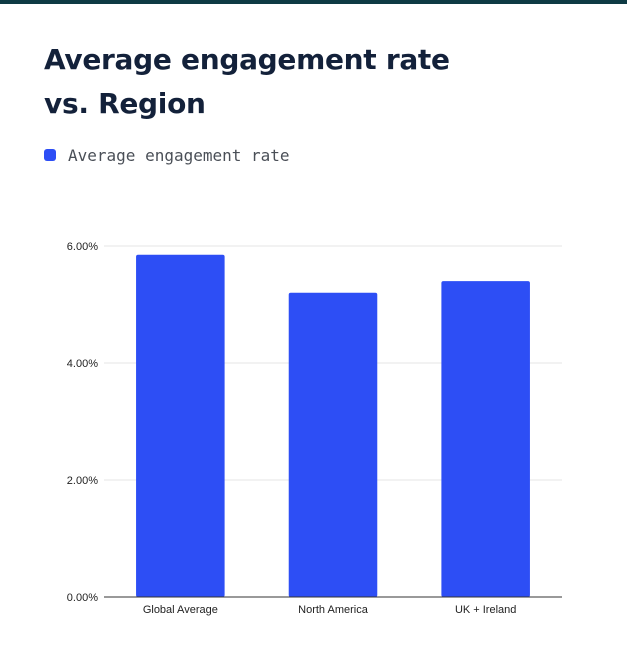 Image resolution: width=627 pixels, height=653 pixels. Describe the element at coordinates (324, 82) in the screenshot. I see `chart-title: Average engagement rate vs. Region` at that location.